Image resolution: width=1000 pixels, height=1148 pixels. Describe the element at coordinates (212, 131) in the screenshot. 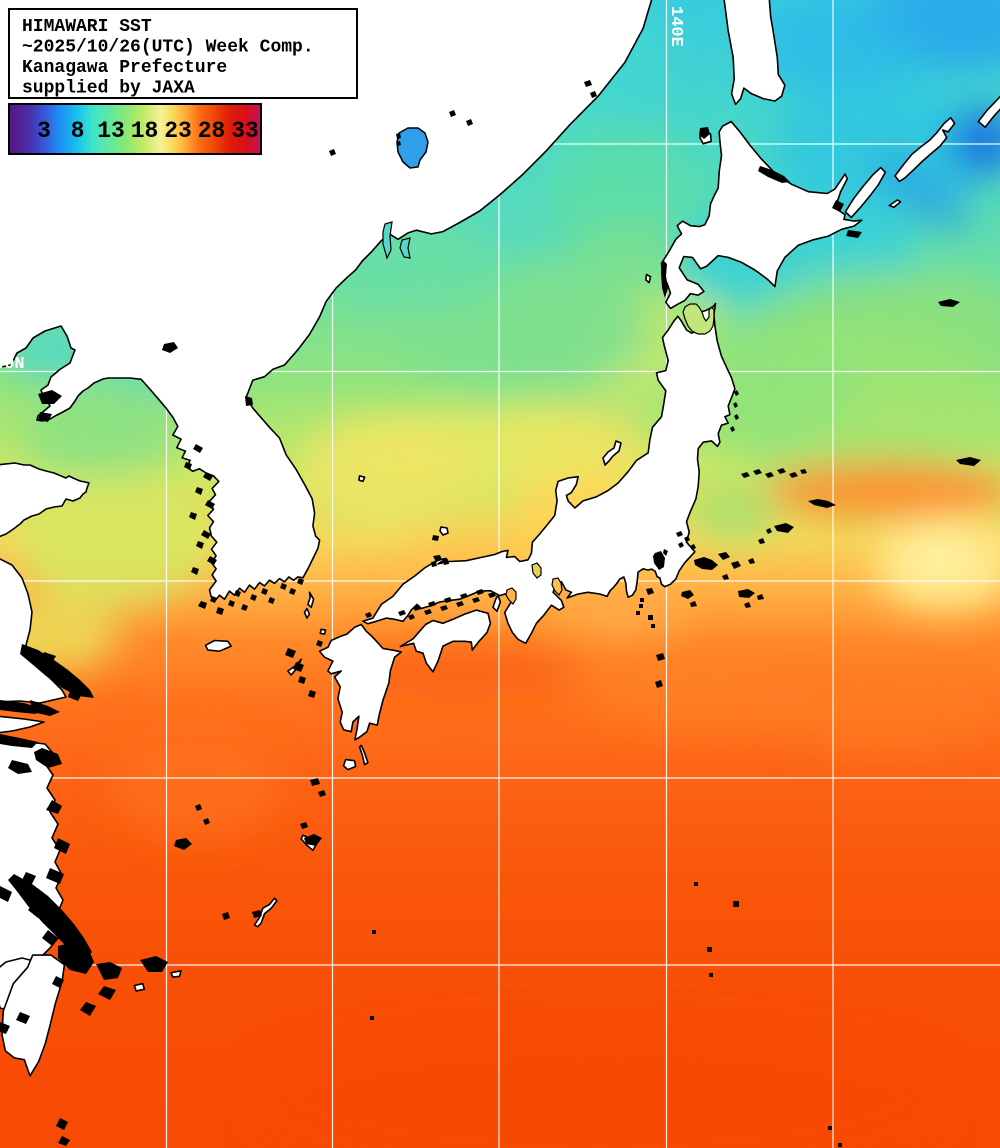

I see `svg-text: 28` at that location.